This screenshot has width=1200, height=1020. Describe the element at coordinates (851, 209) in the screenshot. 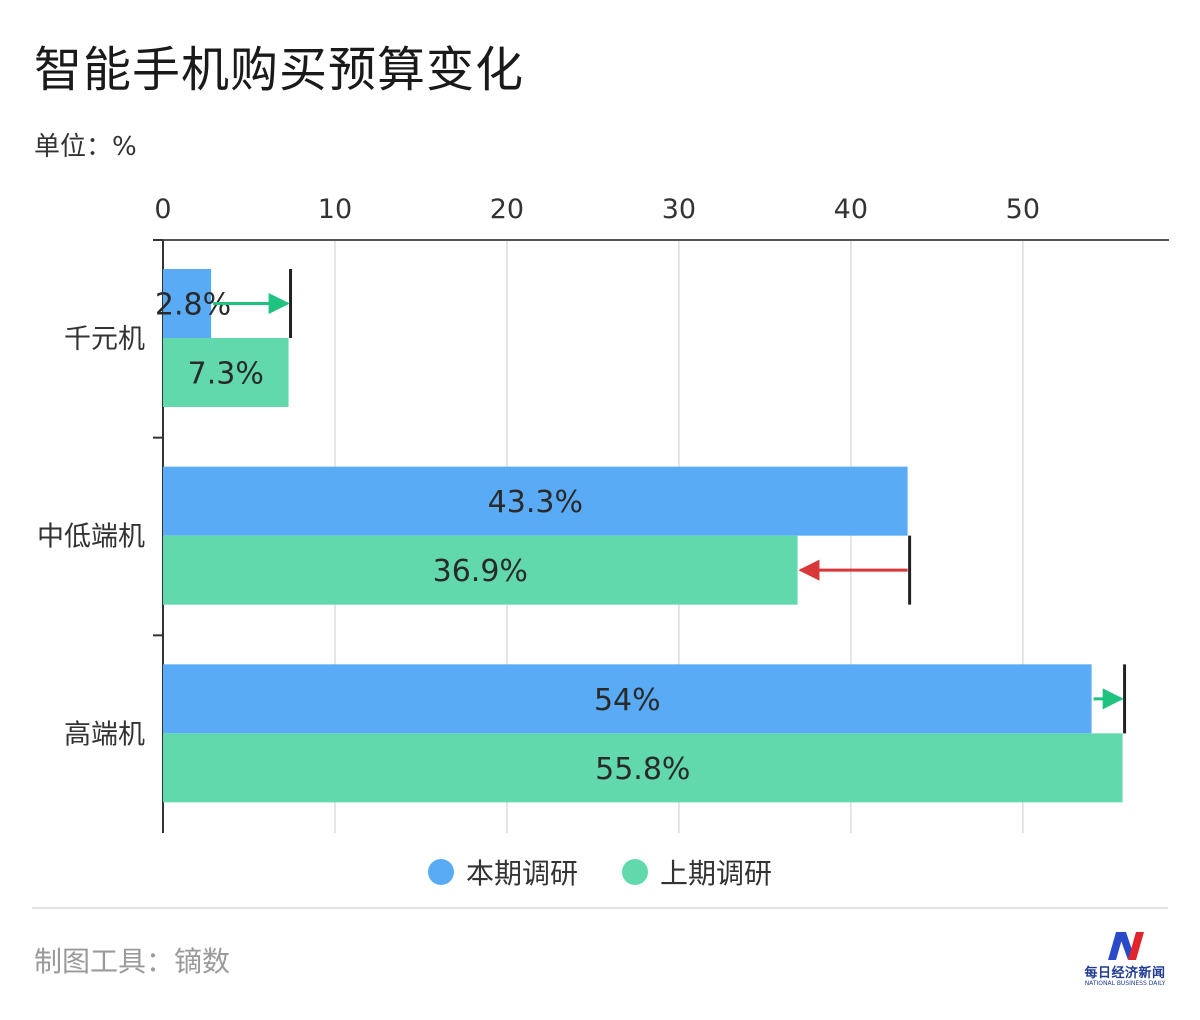

I see `x-tick-label: 40` at that location.